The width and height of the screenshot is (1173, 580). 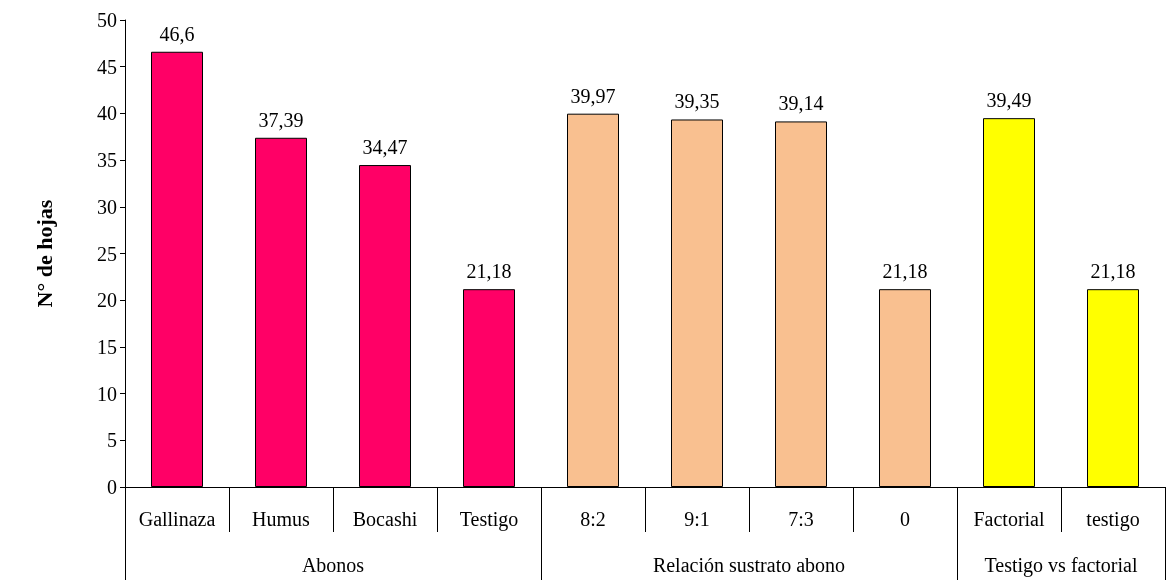 What do you see at coordinates (1009, 519) in the screenshot?
I see `x-tick-label: Factorial` at bounding box center [1009, 519].